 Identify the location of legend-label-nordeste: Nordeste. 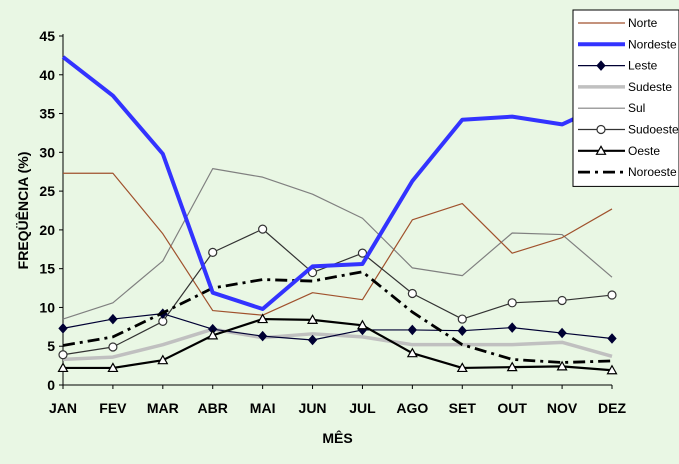
(652, 44).